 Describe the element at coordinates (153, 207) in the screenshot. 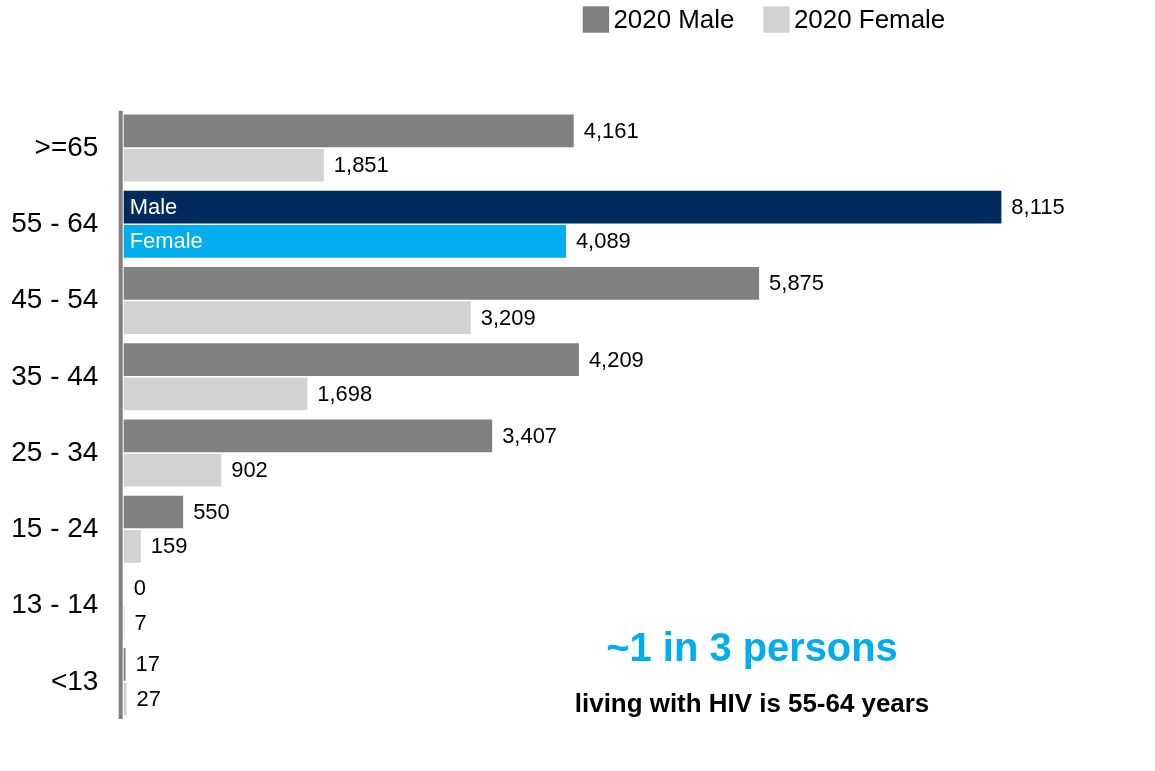

I see `annotation: Male` at that location.